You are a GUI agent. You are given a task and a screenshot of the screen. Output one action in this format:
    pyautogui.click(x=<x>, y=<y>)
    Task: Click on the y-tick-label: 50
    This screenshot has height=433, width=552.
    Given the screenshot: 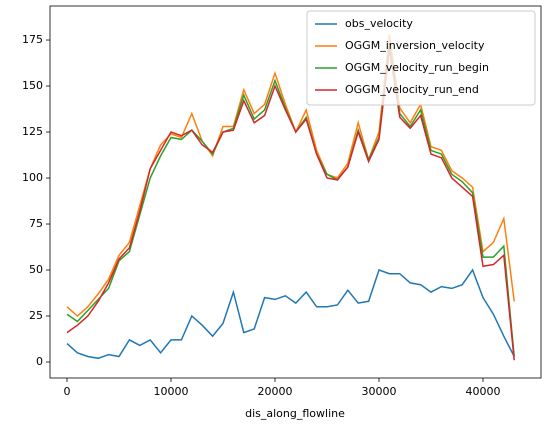 What is the action you would take?
    pyautogui.click(x=36, y=269)
    